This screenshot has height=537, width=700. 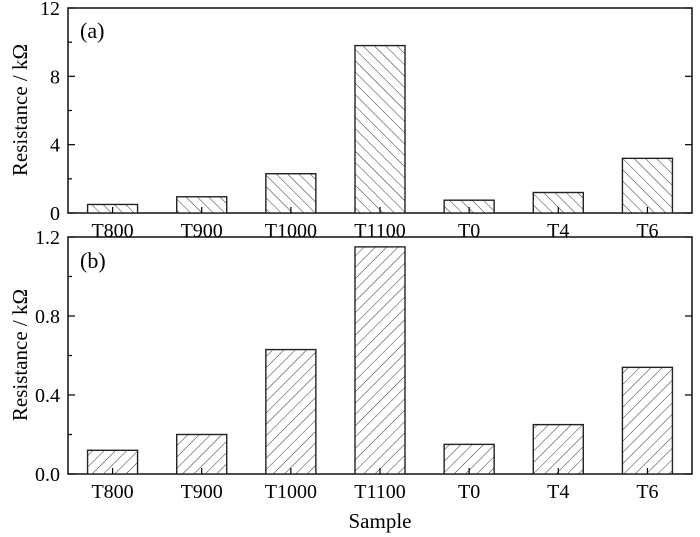 I want to click on panel-b-bar-t4, so click(x=558, y=449).